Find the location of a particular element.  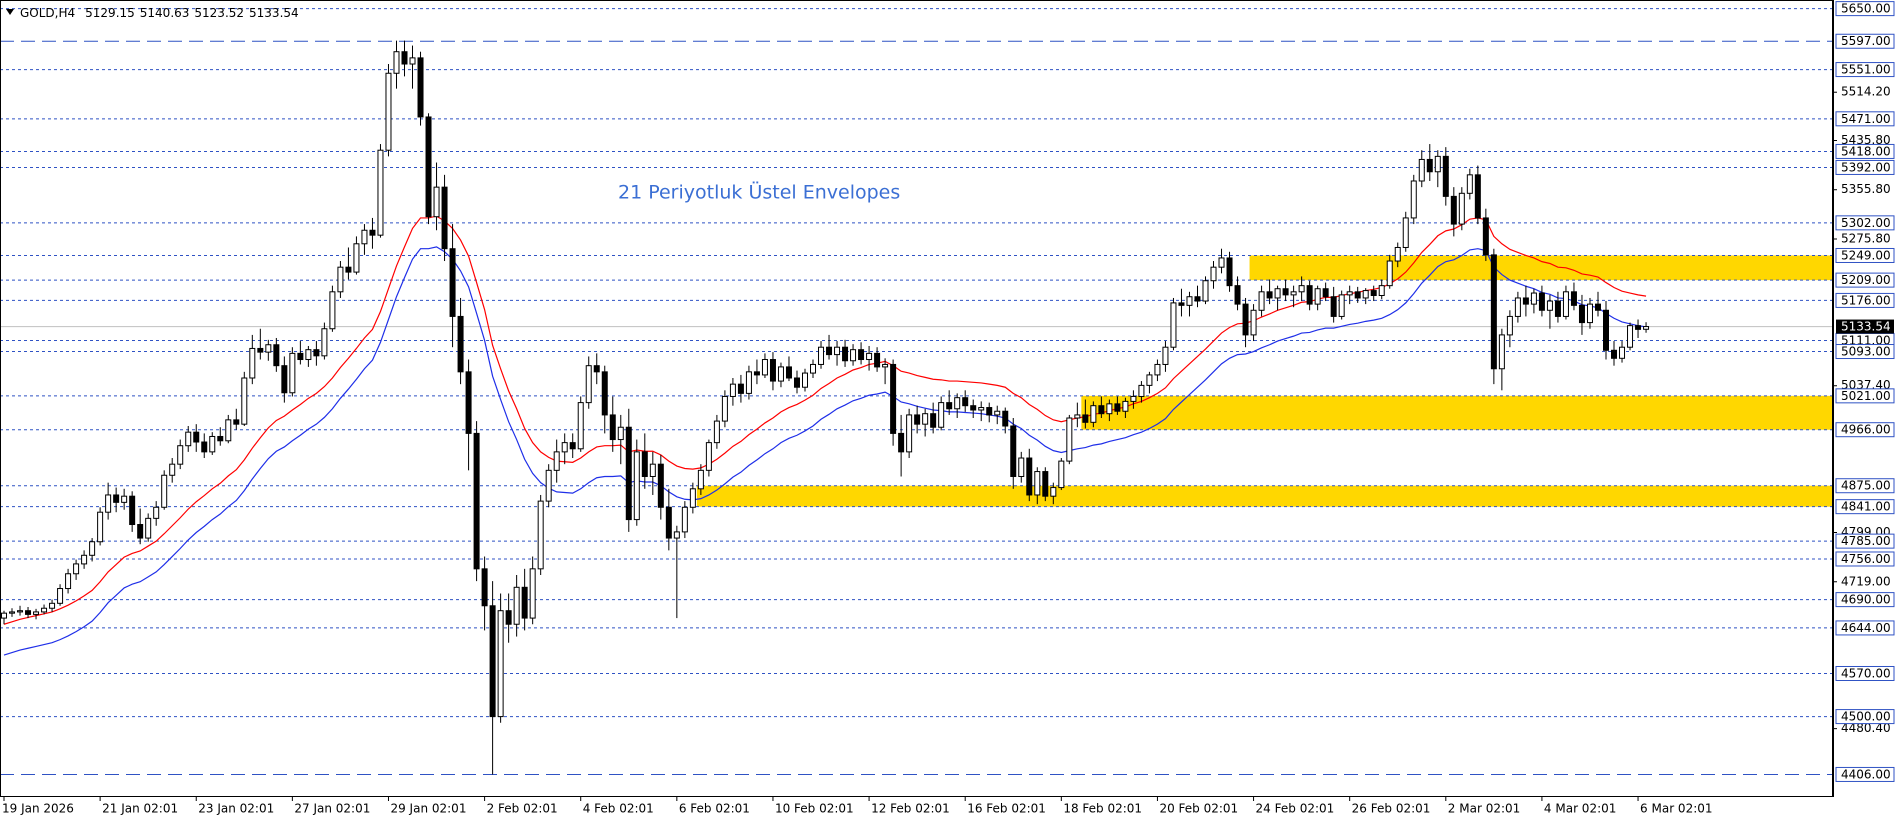

level-label: 4644.00 is located at coordinates (1866, 628).